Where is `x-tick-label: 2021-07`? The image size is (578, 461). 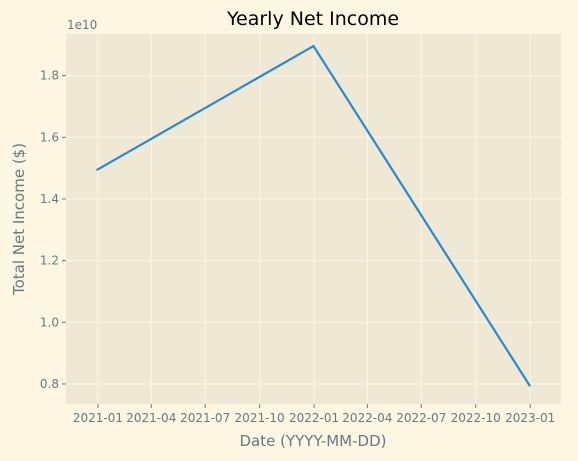 x-tick-label: 2021-07 is located at coordinates (205, 418).